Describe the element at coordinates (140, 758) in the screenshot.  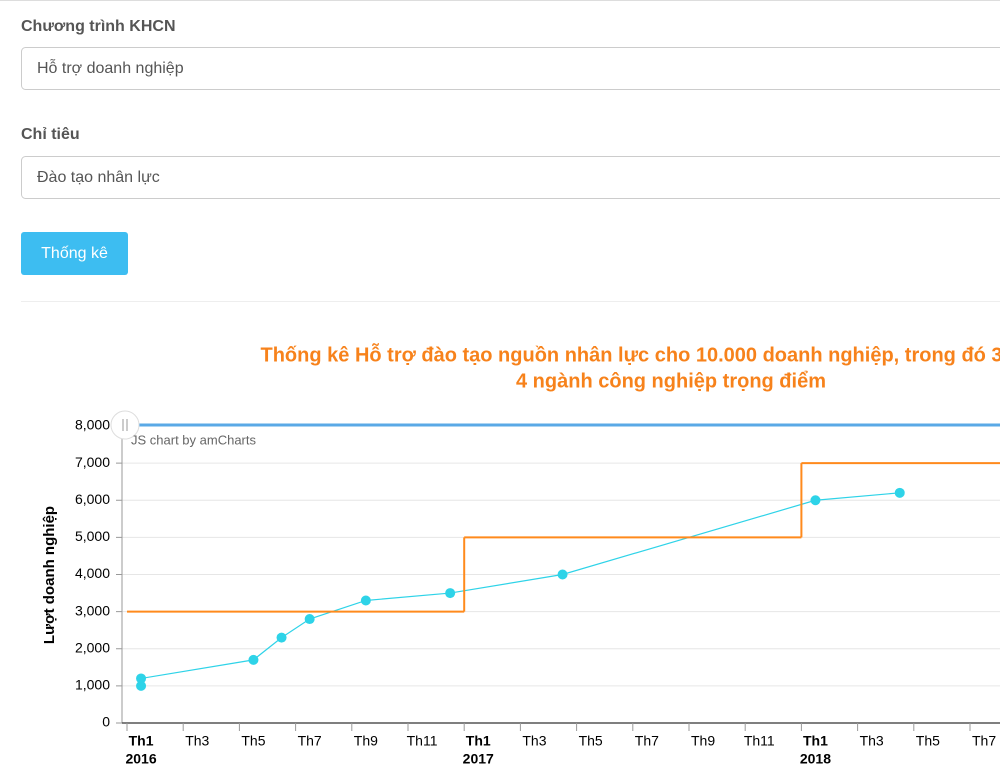
I see `x-year-label: 2016` at that location.